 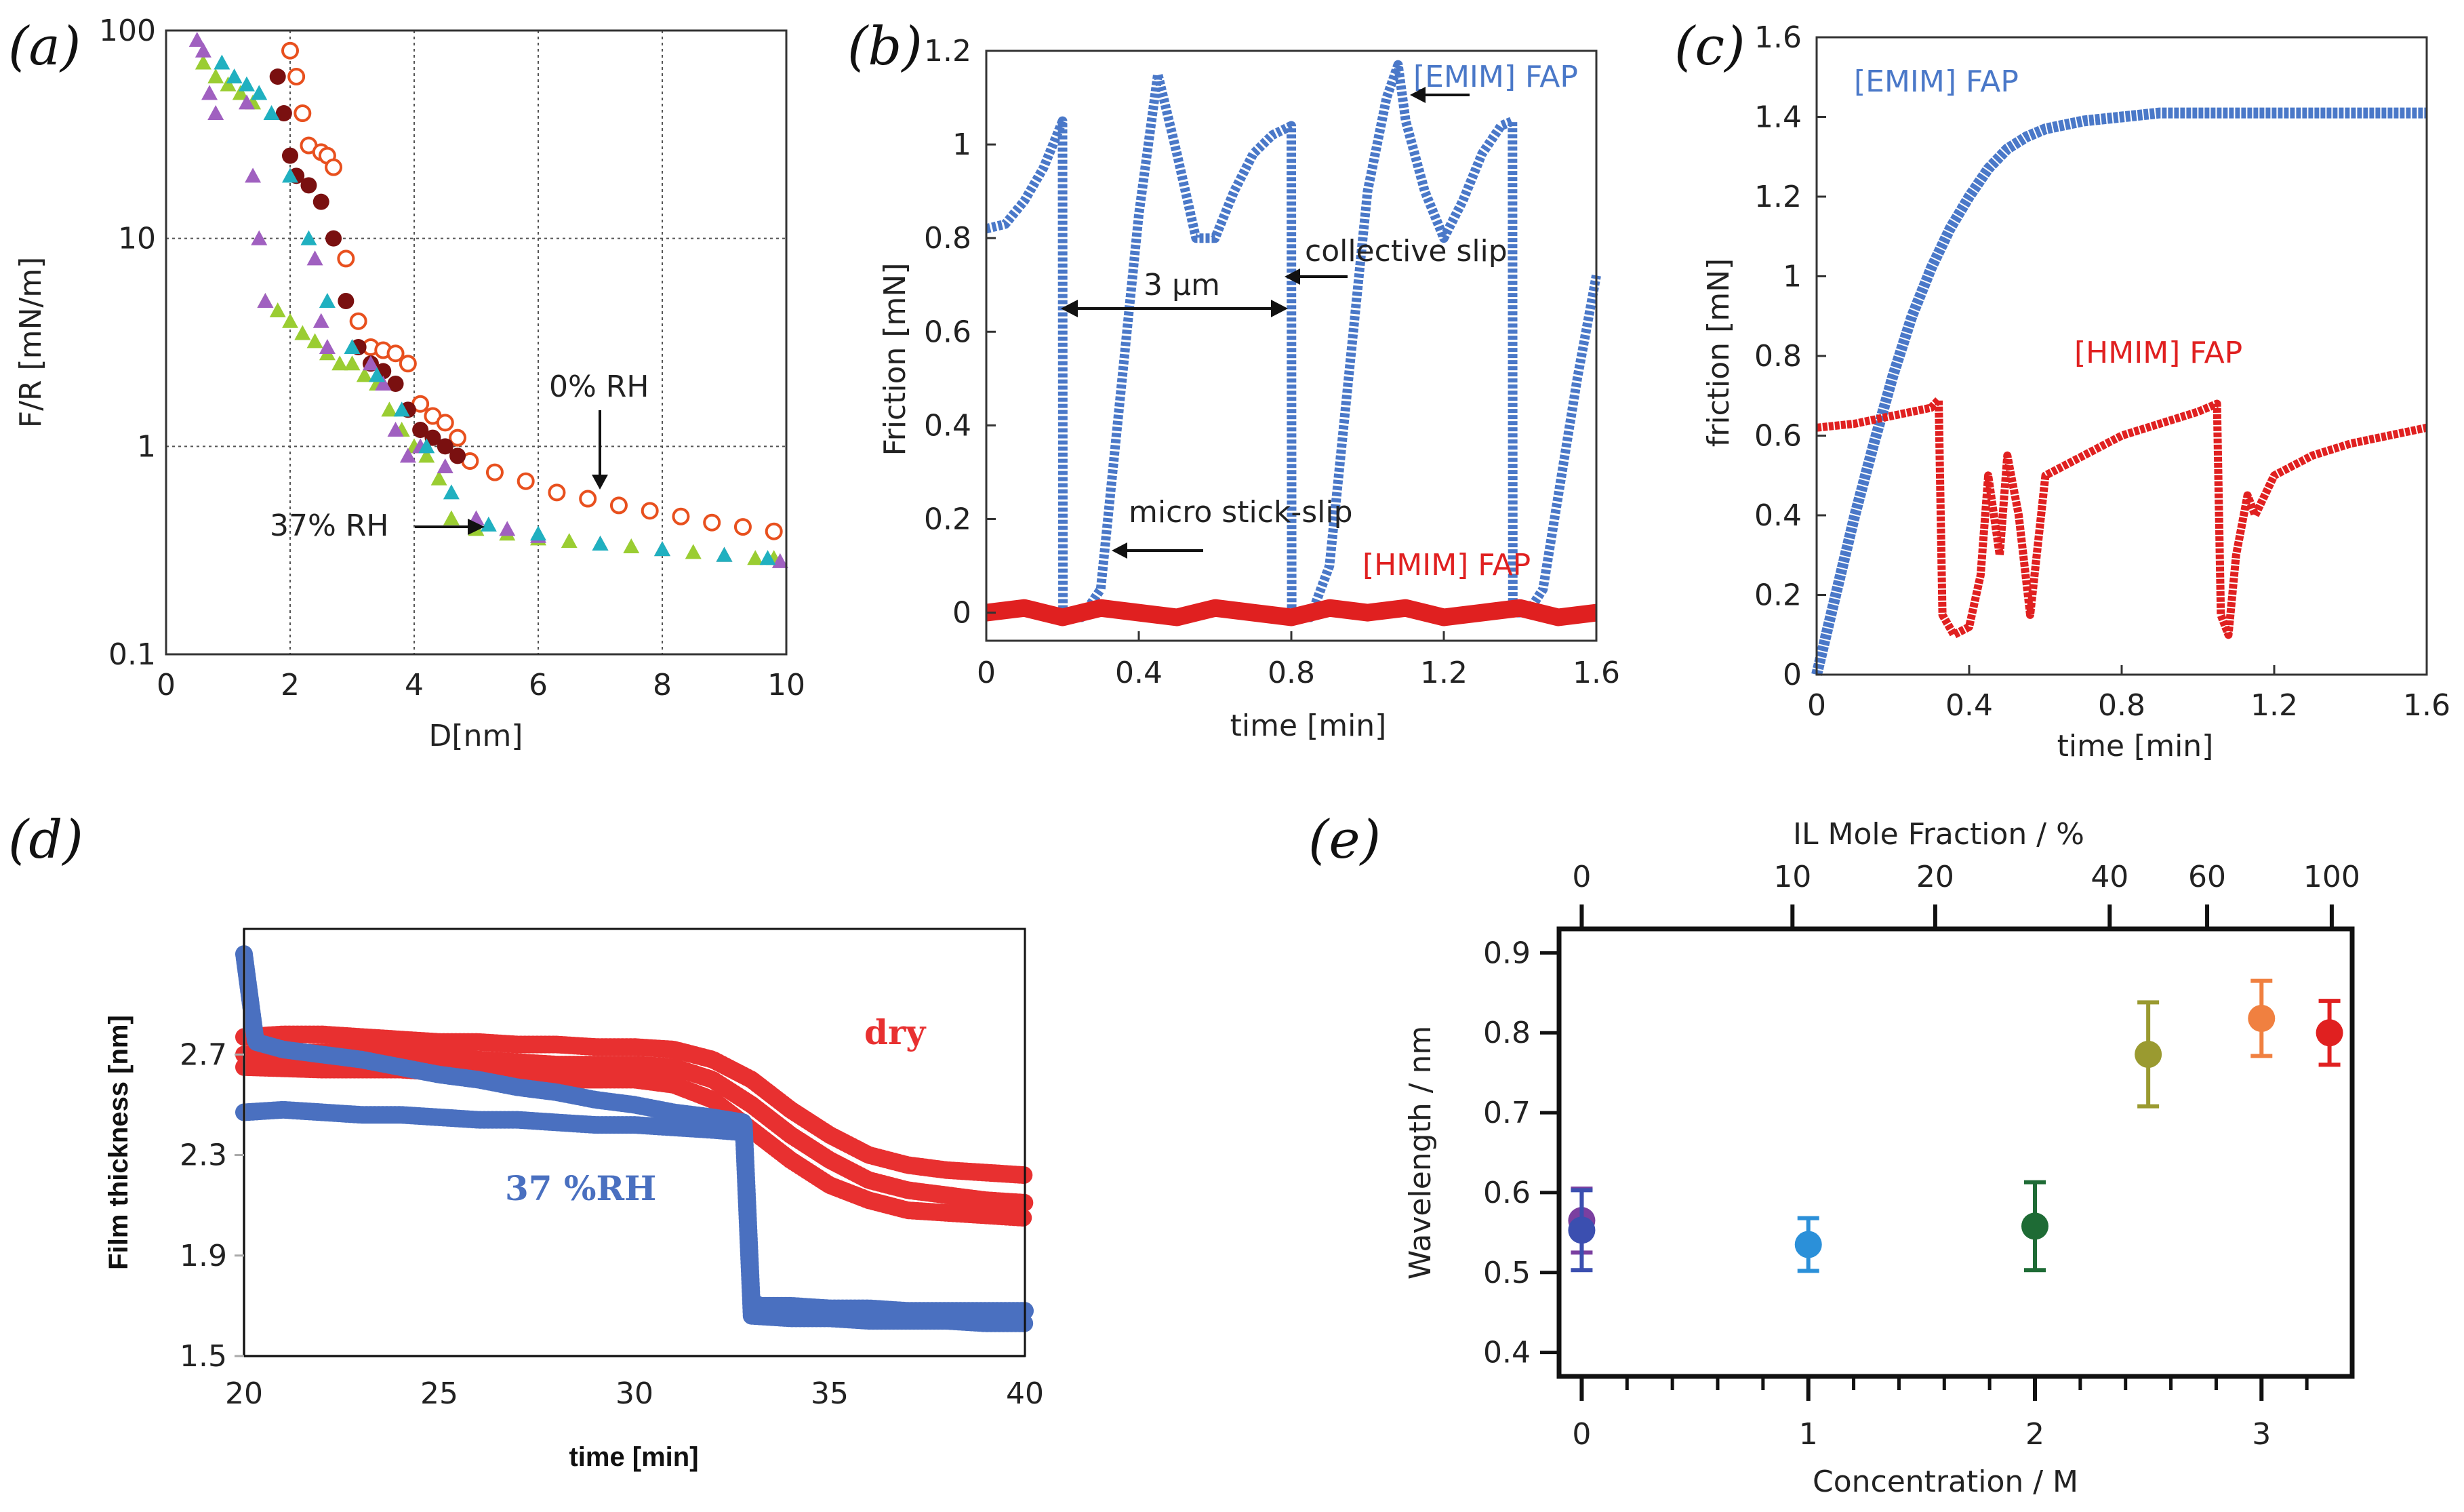 I want to click on panel-c-xlabel: time [min], so click(x=2135, y=746).